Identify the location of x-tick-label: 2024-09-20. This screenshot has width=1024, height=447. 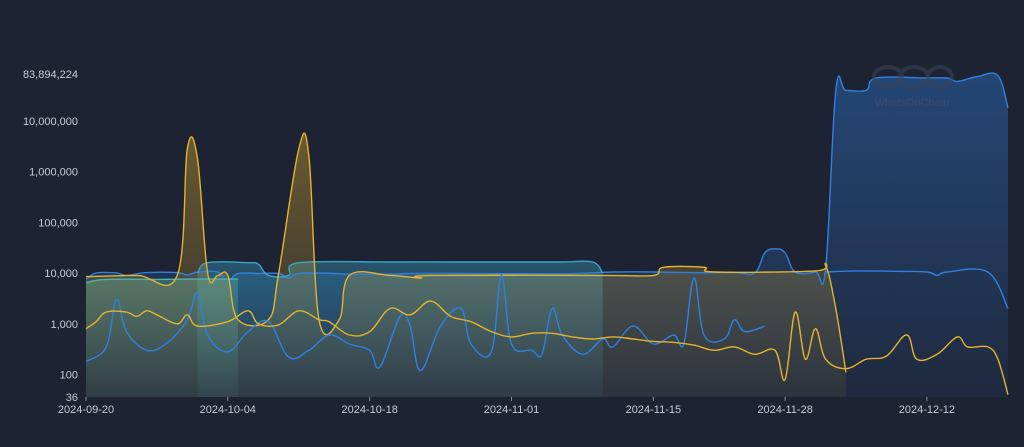
(86, 410).